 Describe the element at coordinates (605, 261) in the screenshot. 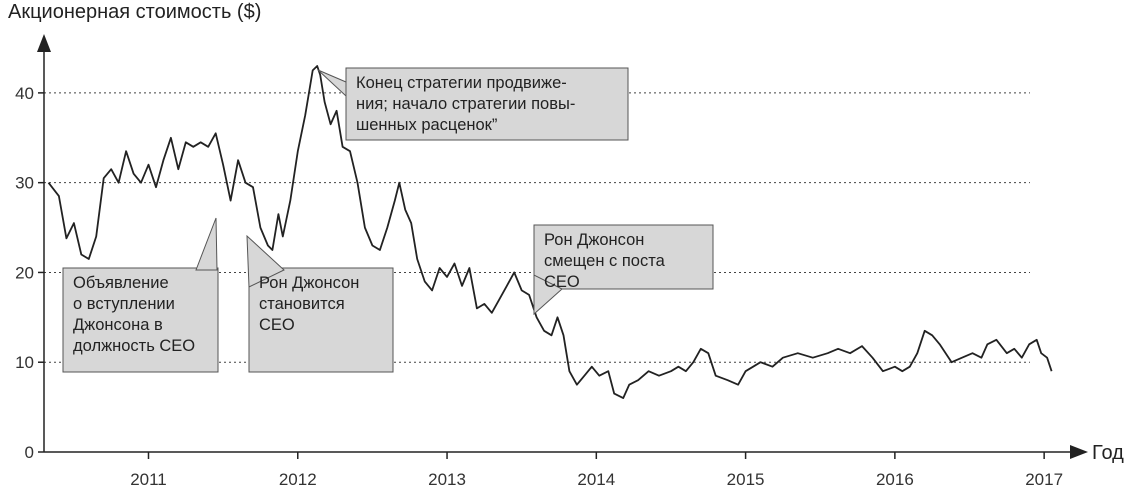

I see `callout-text-line: смещен с поста` at that location.